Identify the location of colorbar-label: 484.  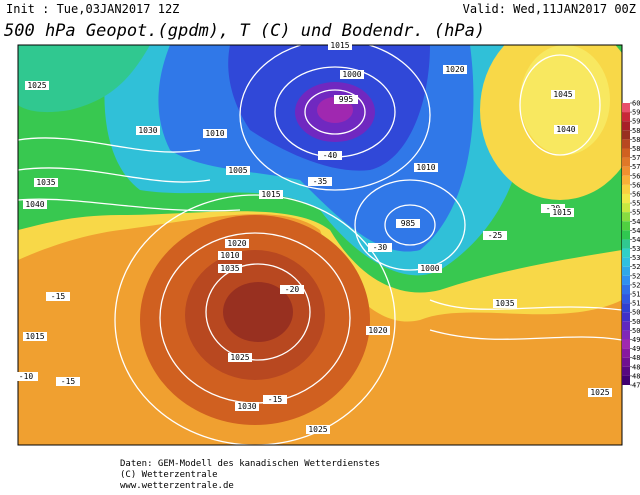
(636, 367).